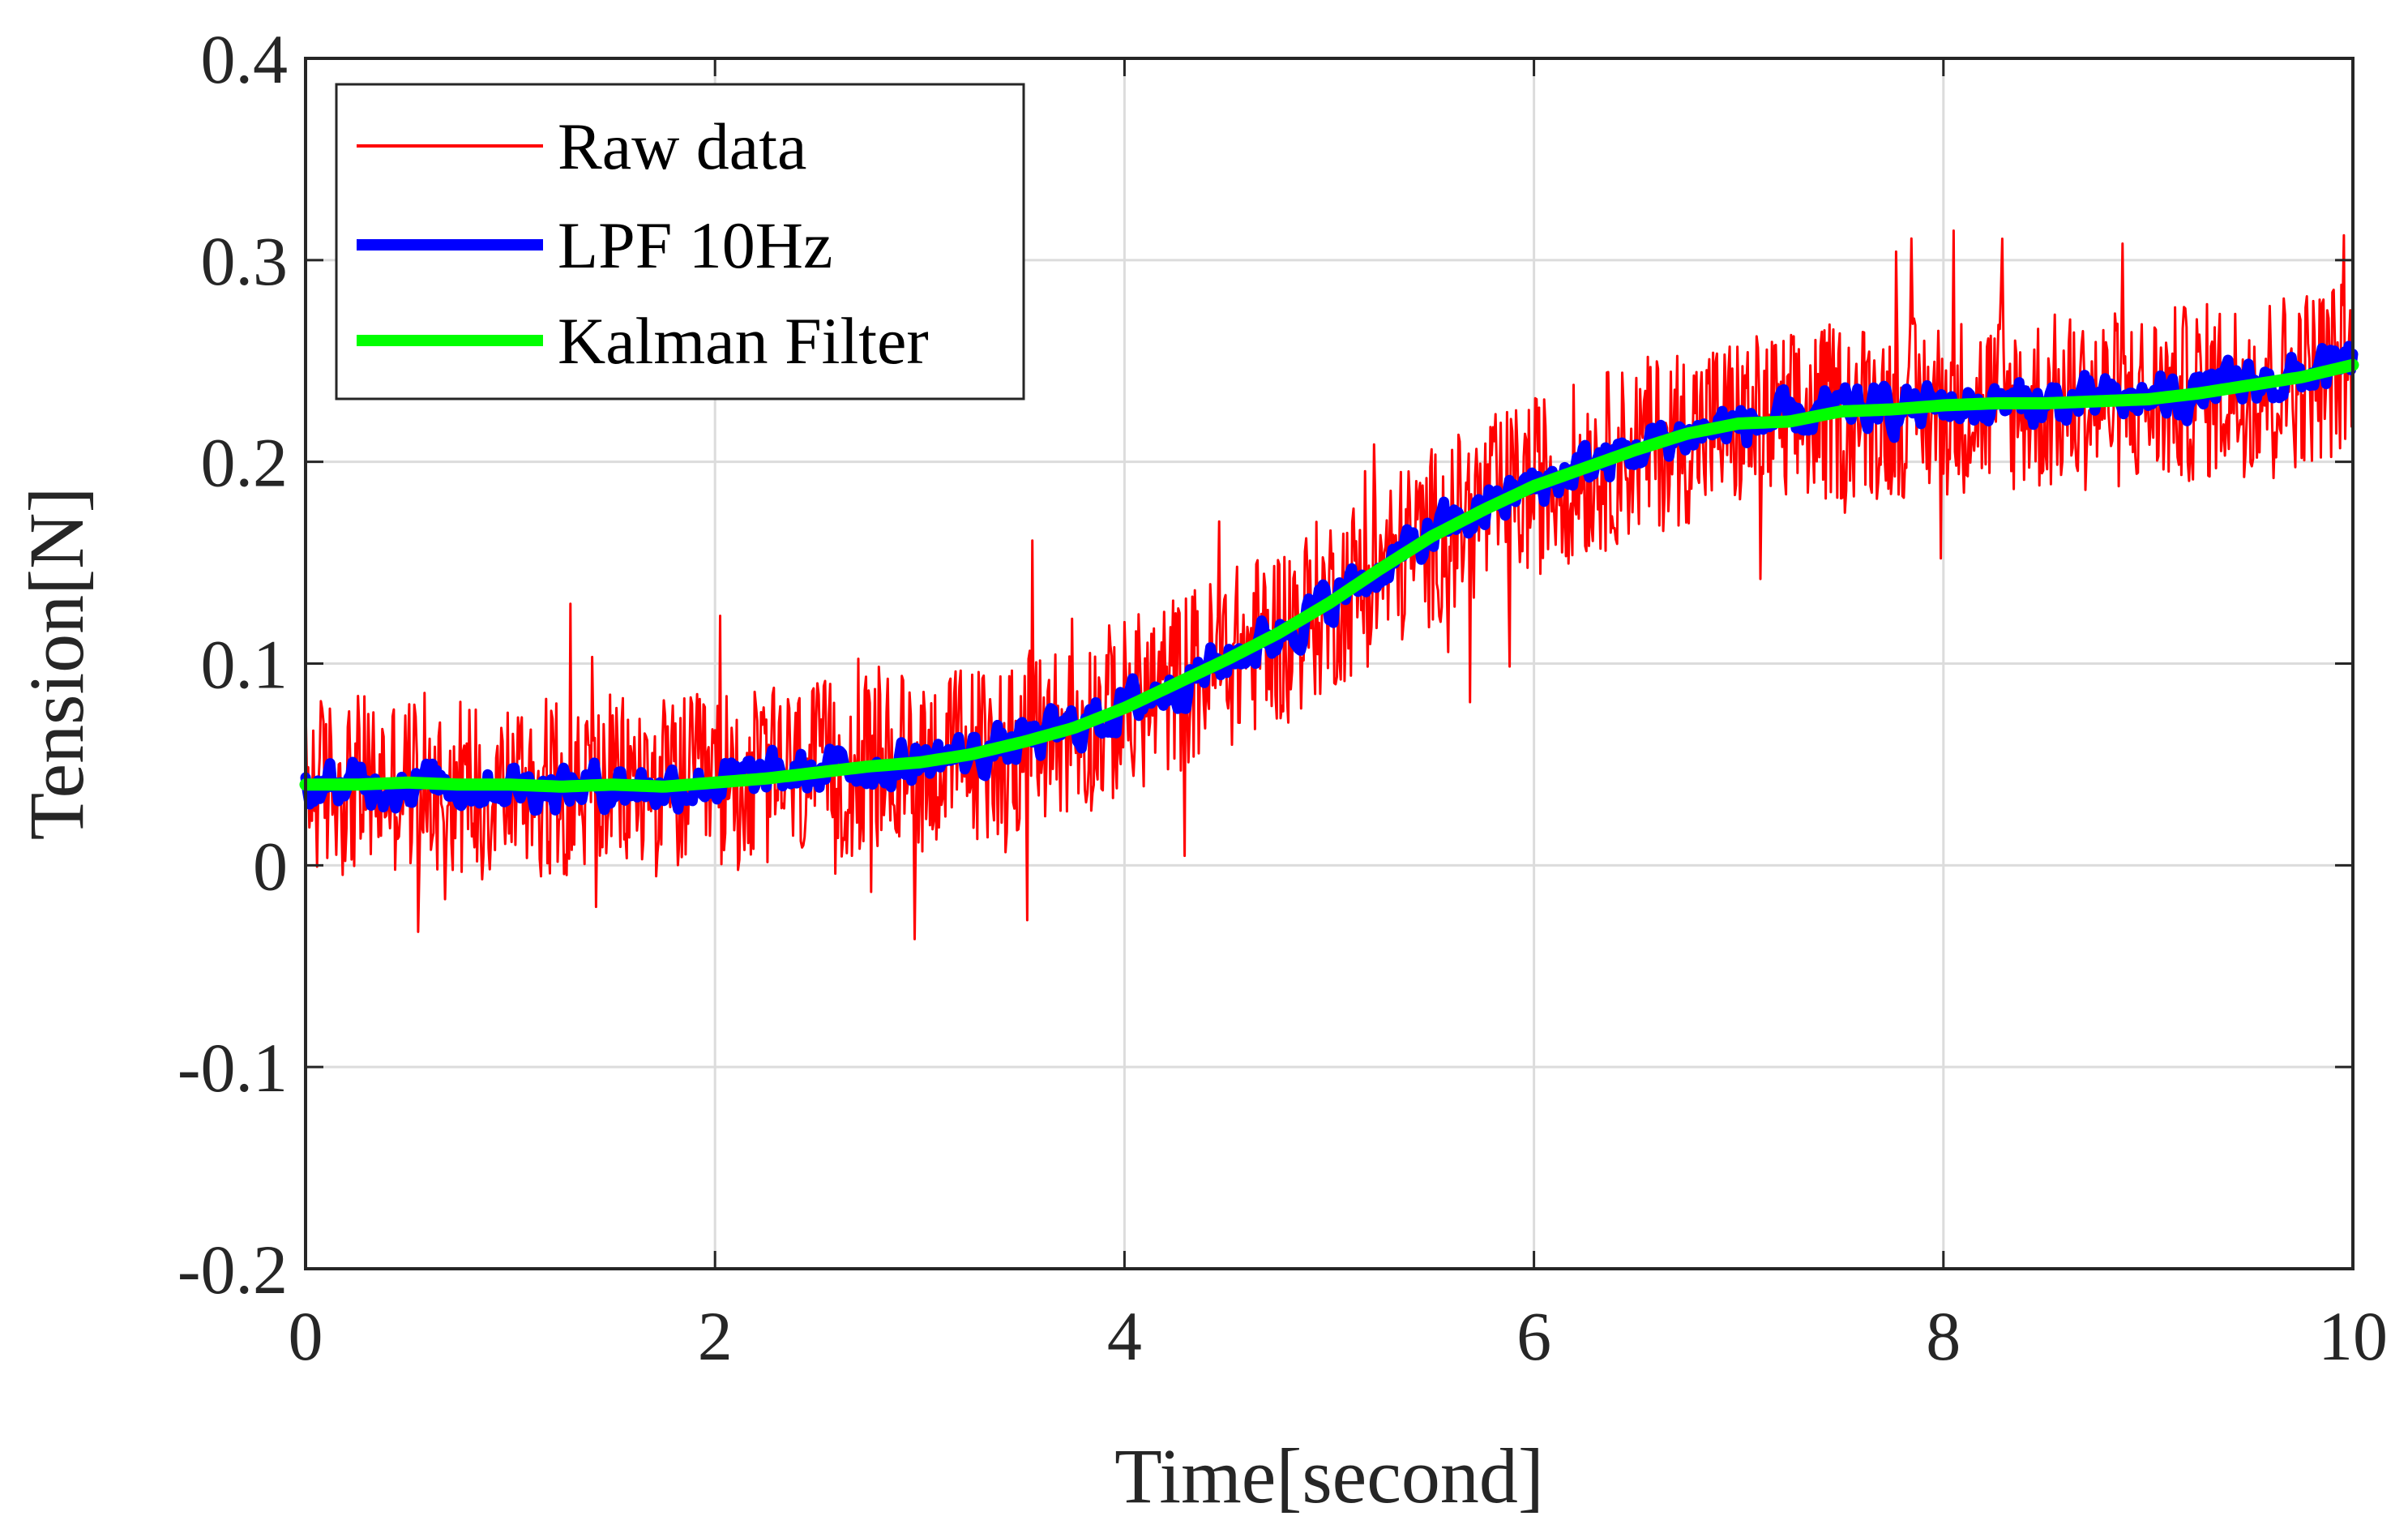 This screenshot has height=1529, width=2408. What do you see at coordinates (715, 1336) in the screenshot?
I see `x-tick-label: 2` at bounding box center [715, 1336].